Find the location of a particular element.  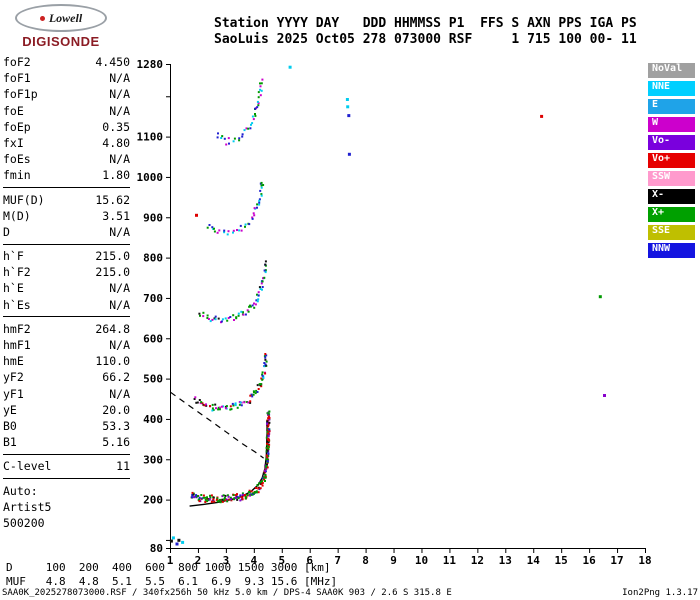

x-axis-label: 15 is located at coordinates (561, 560).